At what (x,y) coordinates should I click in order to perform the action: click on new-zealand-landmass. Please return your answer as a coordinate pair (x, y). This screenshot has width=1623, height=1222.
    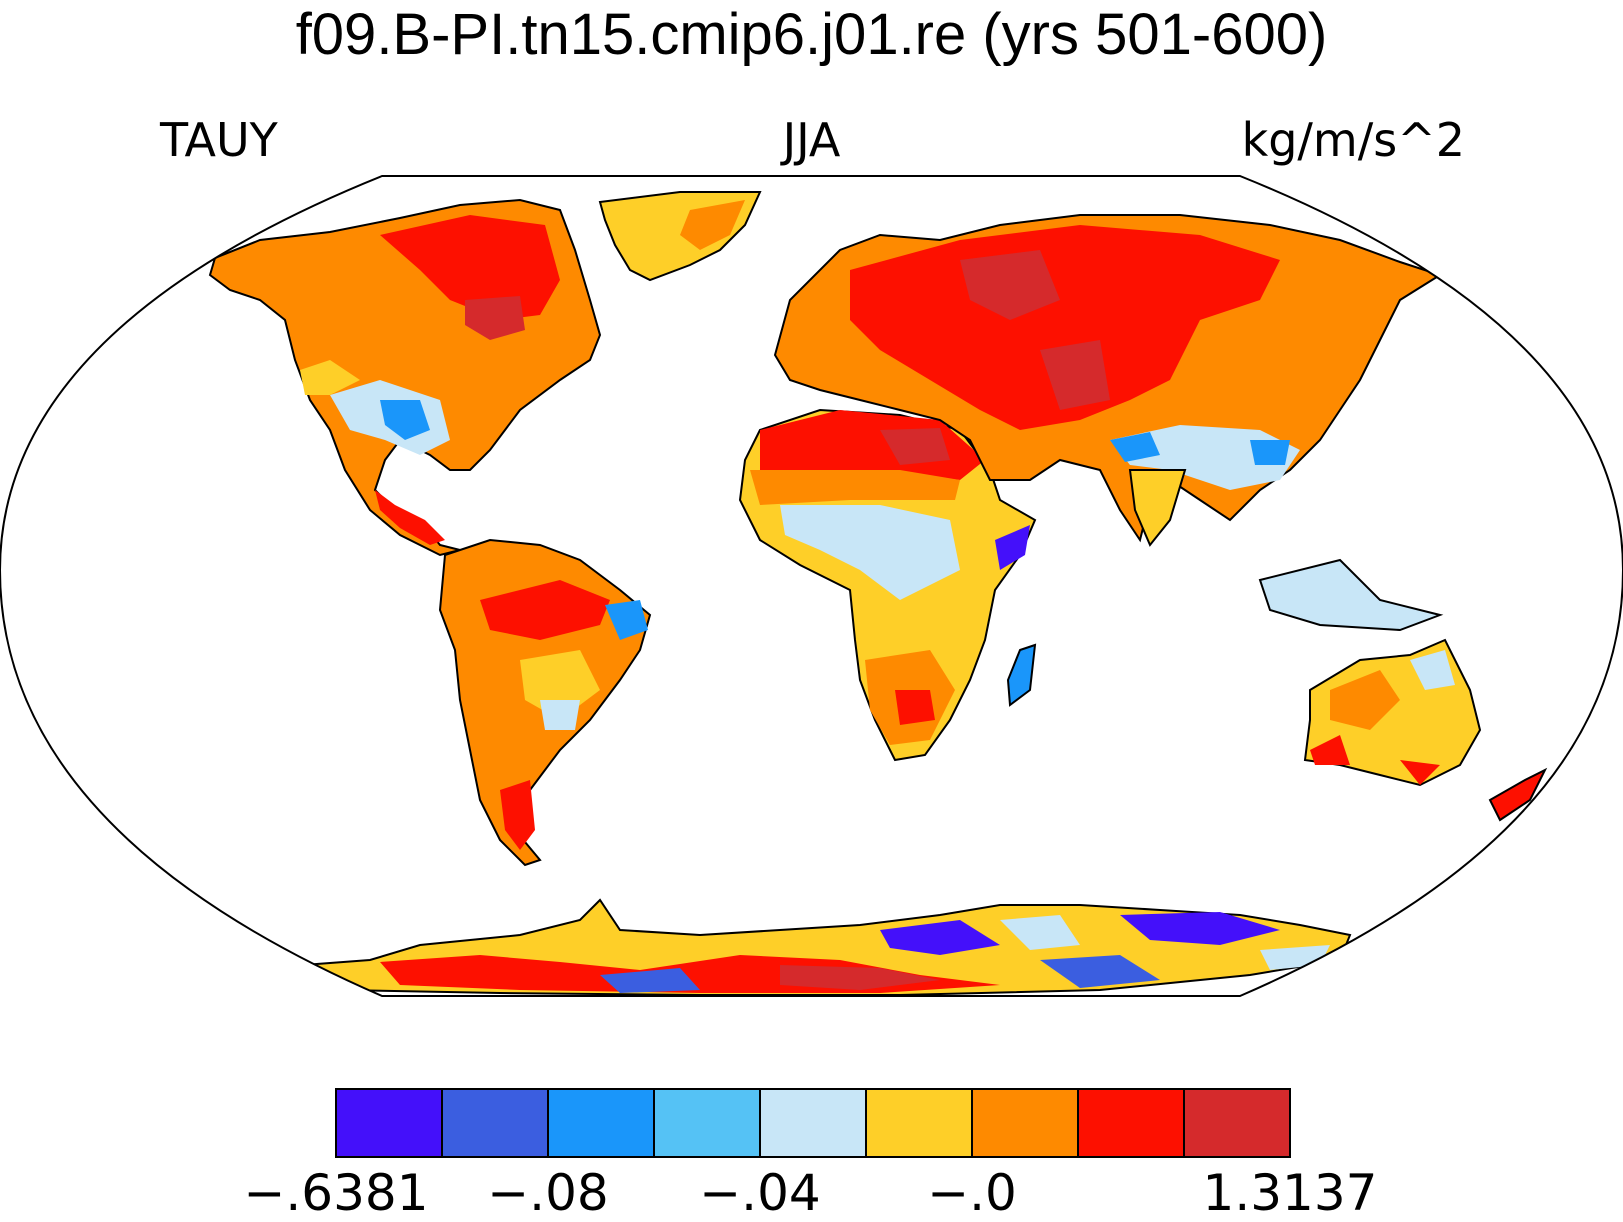
    Looking at the image, I should click on (1518, 794).